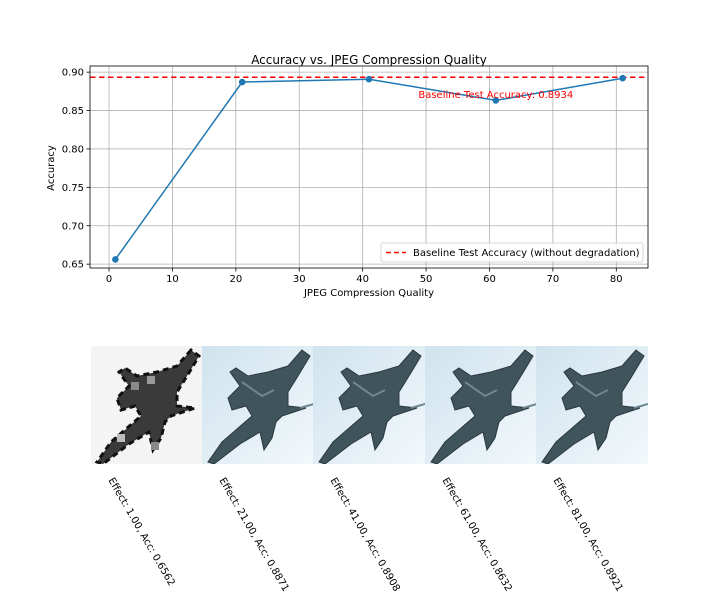 Image resolution: width=720 pixels, height=594 pixels. I want to click on x-tick-label: 70, so click(553, 279).